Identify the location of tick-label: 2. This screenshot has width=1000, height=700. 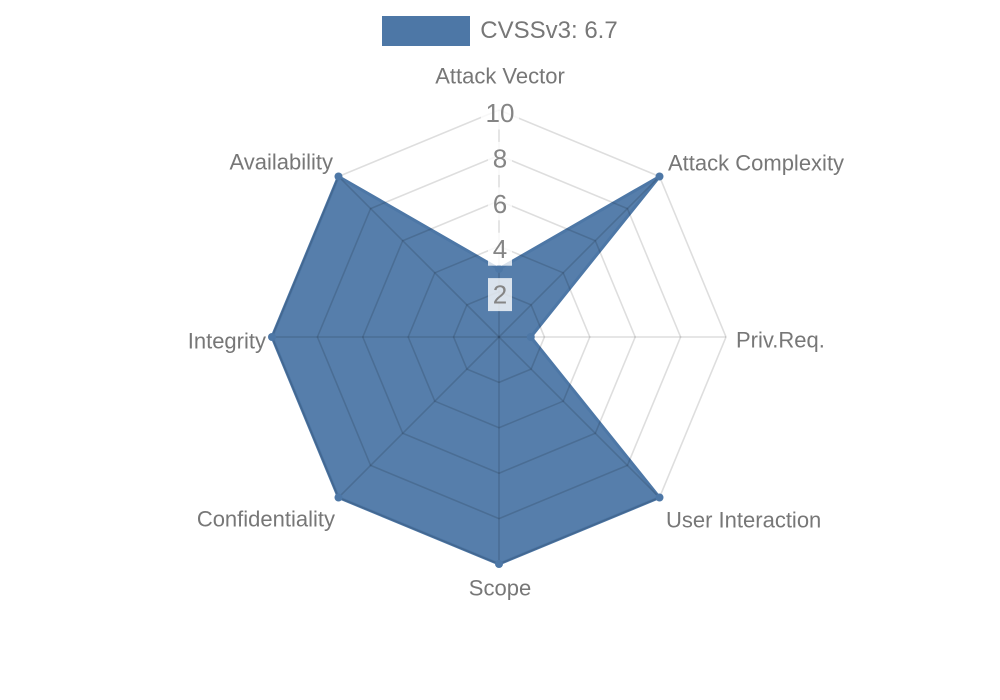
(500, 295).